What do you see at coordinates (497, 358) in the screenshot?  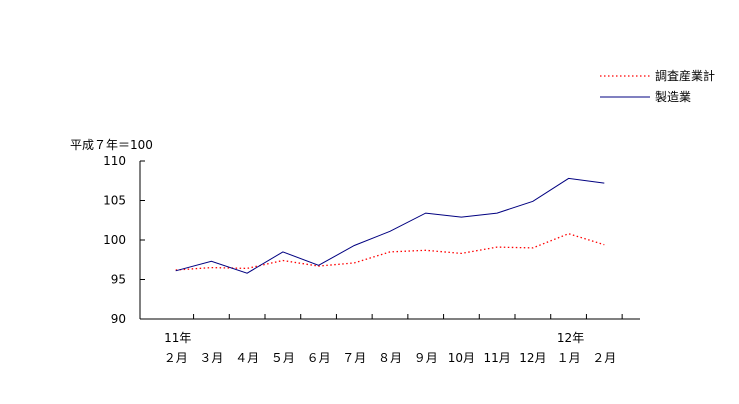 I see `x-tick-label: 11月` at bounding box center [497, 358].